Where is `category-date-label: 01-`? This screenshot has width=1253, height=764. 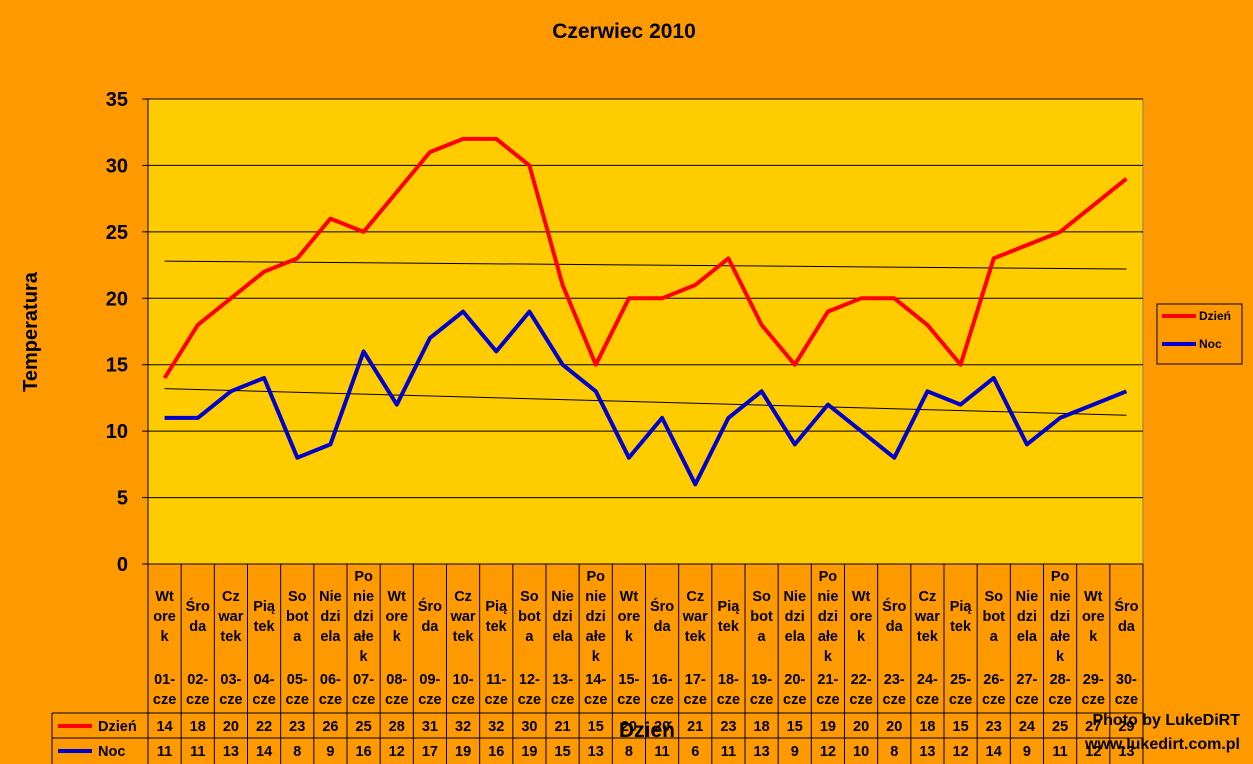 category-date-label: 01- is located at coordinates (164, 680).